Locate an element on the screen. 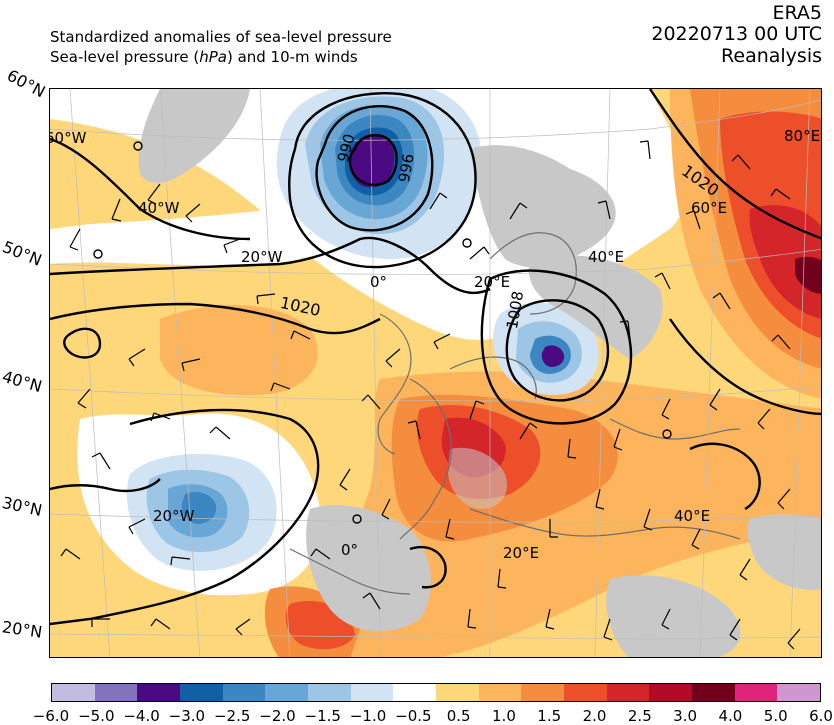 Image resolution: width=834 pixels, height=725 pixels. colorbar-tick-label: 2.0 is located at coordinates (594, 716).